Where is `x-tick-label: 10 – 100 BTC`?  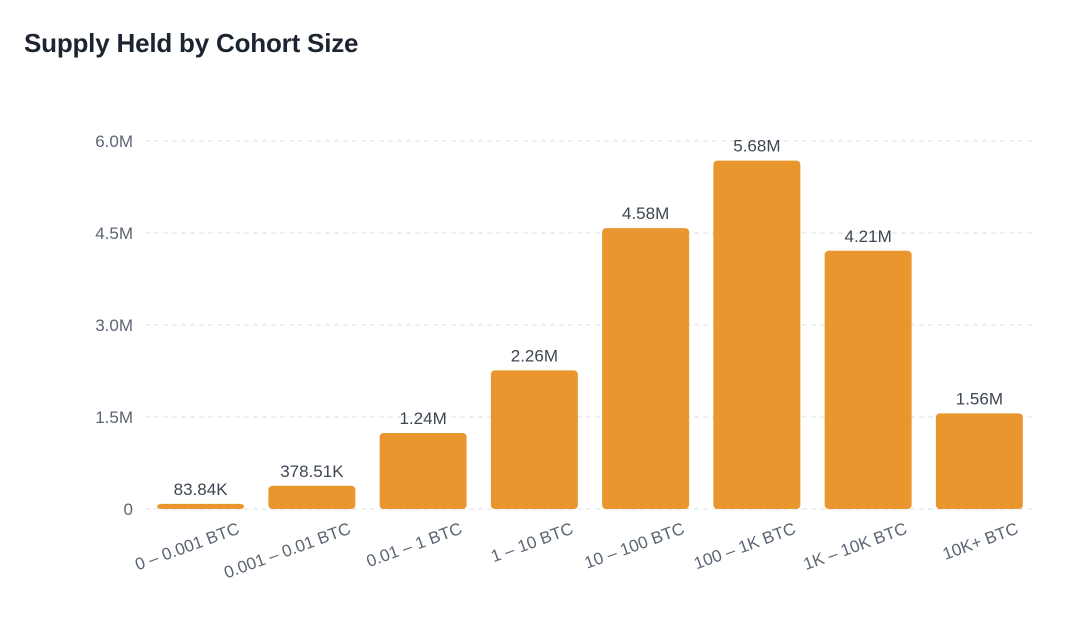 x-tick-label: 10 – 100 BTC is located at coordinates (634, 546).